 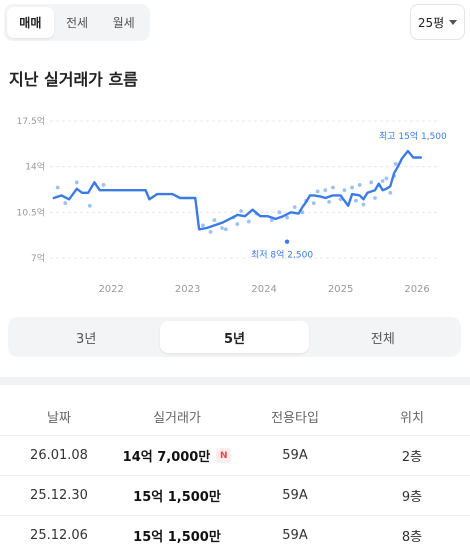 I want to click on min-price-label: 최저 8억 2,500, so click(x=282, y=255).